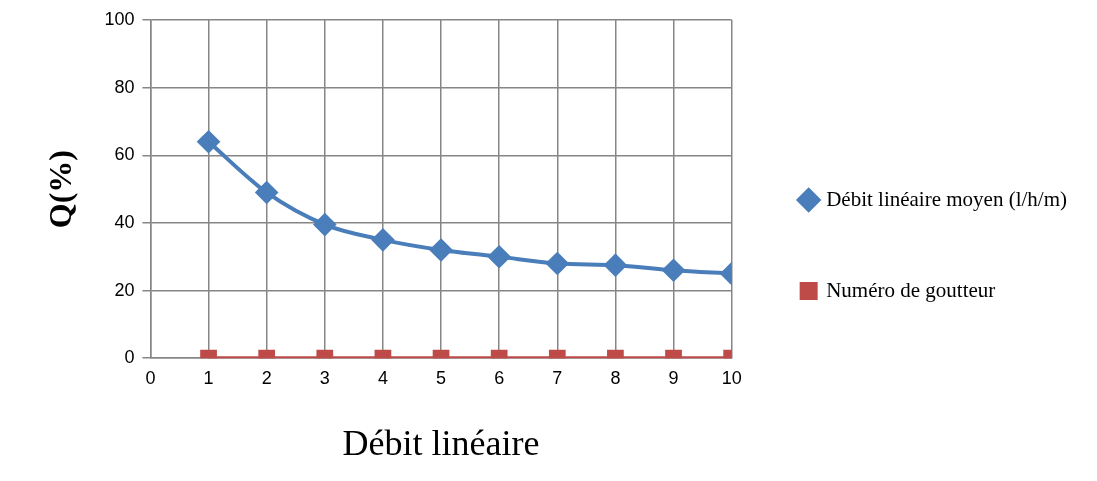  What do you see at coordinates (324, 377) in the screenshot?
I see `x-tick-label: 3` at bounding box center [324, 377].